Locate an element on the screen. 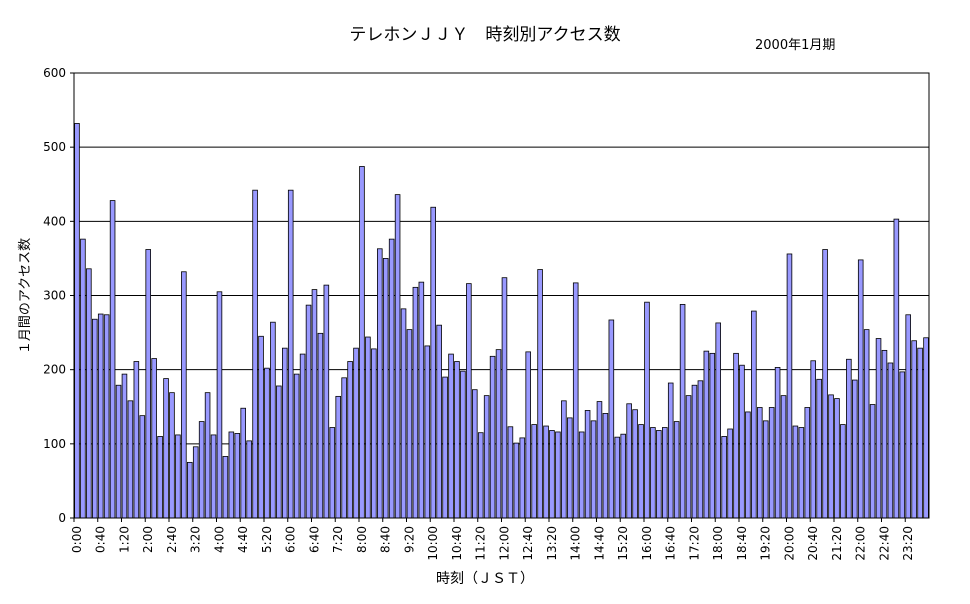 This screenshot has width=970, height=604. x-tick-label: 9:20 is located at coordinates (409, 539).